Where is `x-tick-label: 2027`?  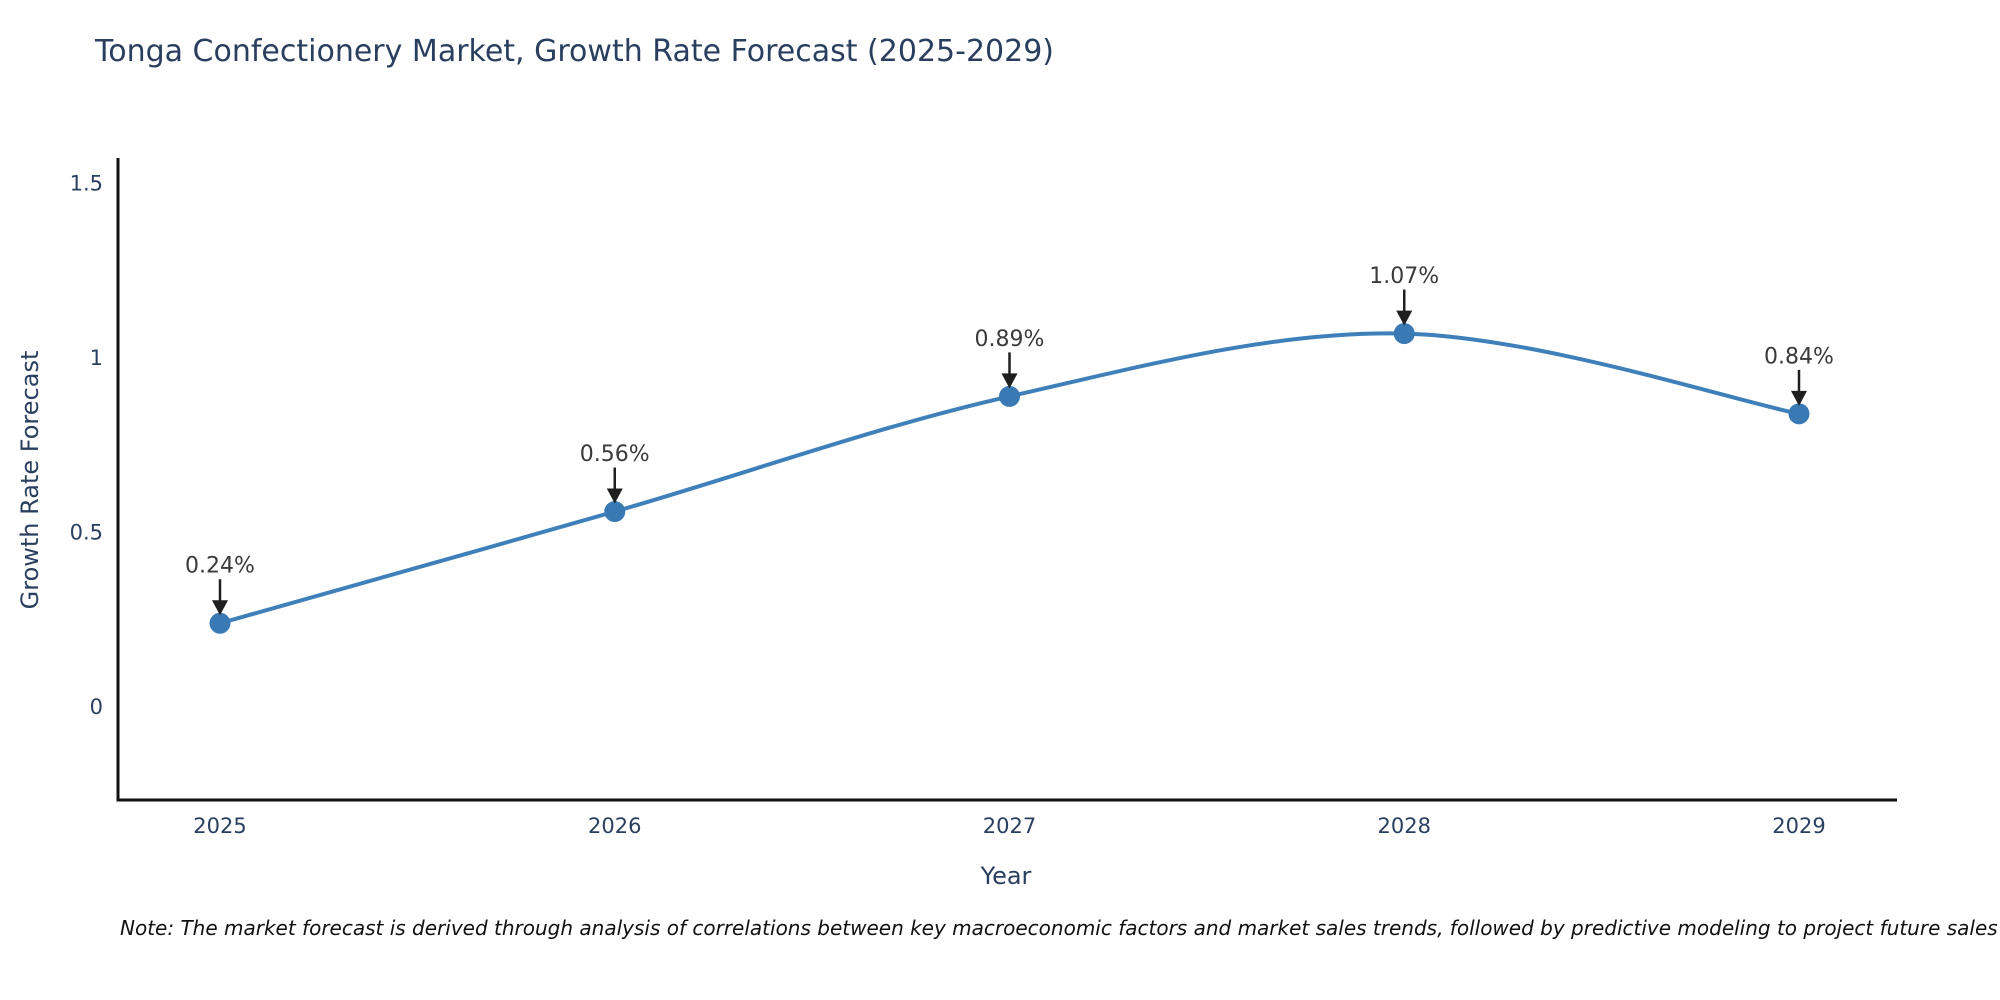
x-tick-label: 2027 is located at coordinates (1009, 826).